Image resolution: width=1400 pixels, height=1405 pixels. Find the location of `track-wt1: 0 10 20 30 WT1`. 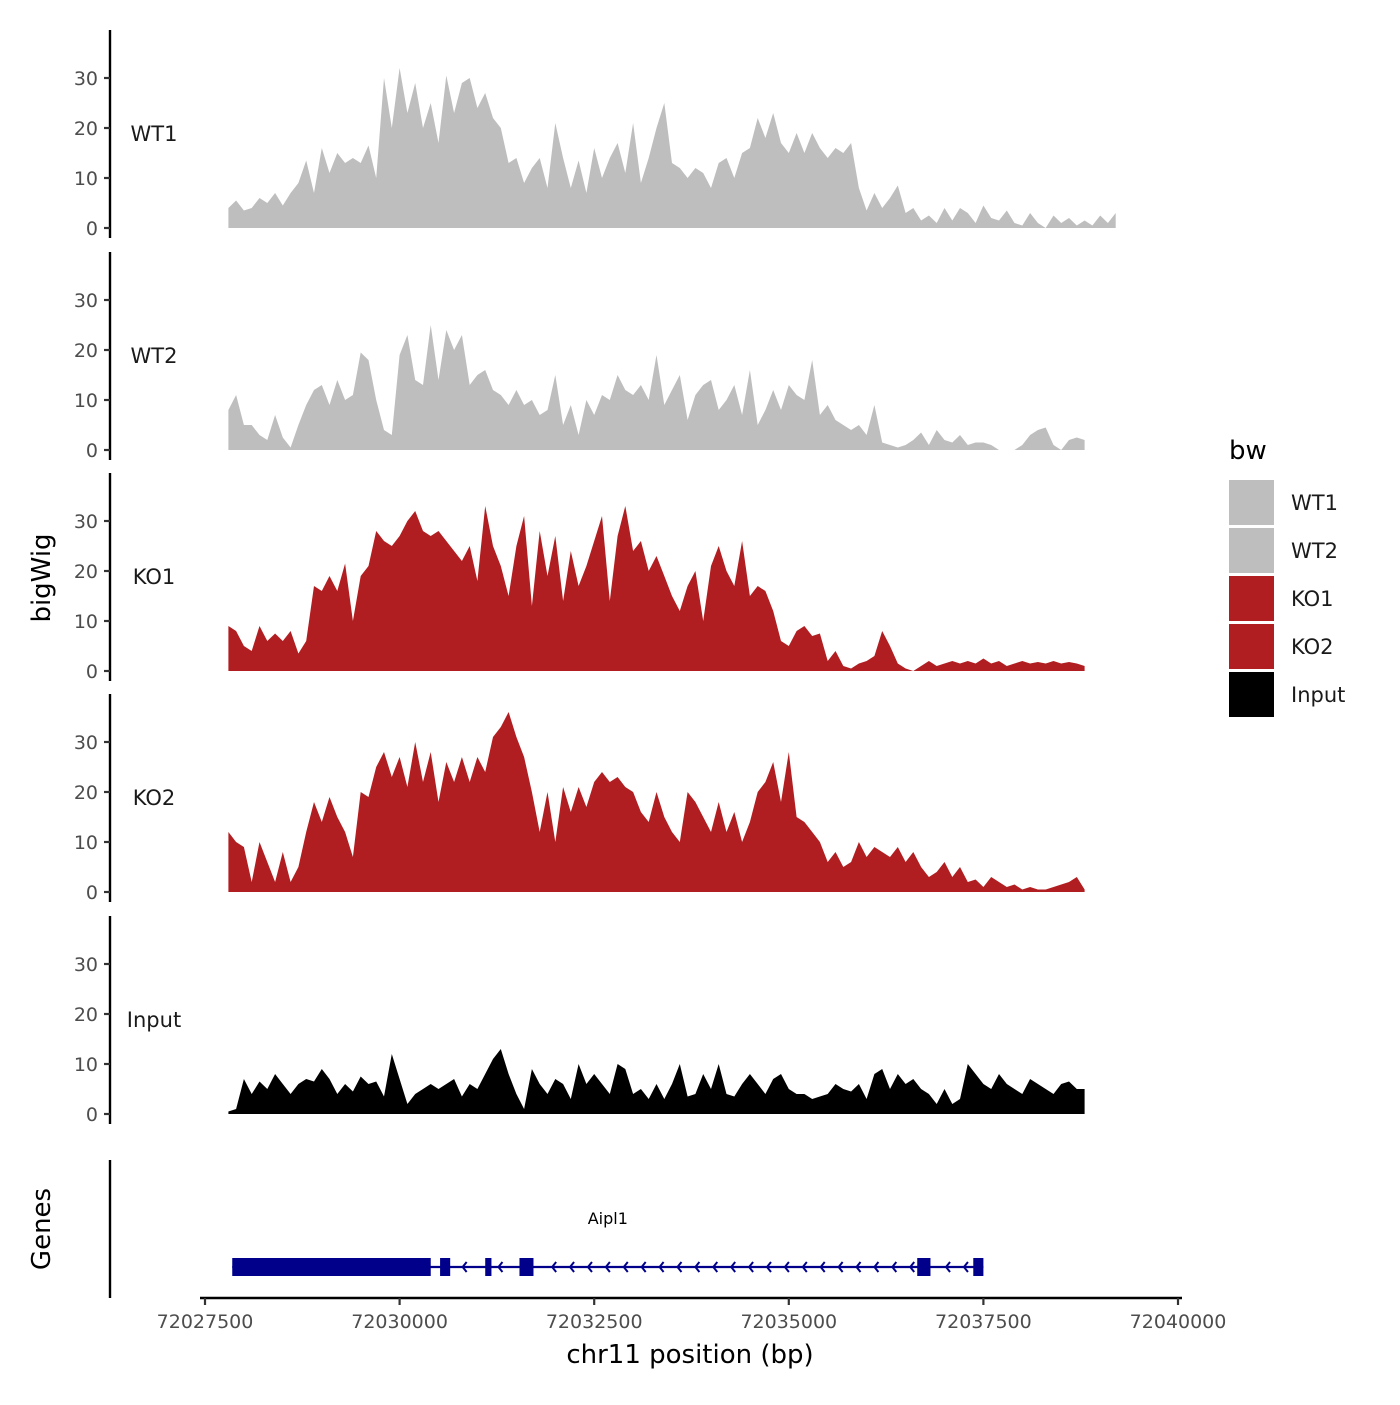

track-wt1: 0 10 20 30 WT1 is located at coordinates (595, 135).